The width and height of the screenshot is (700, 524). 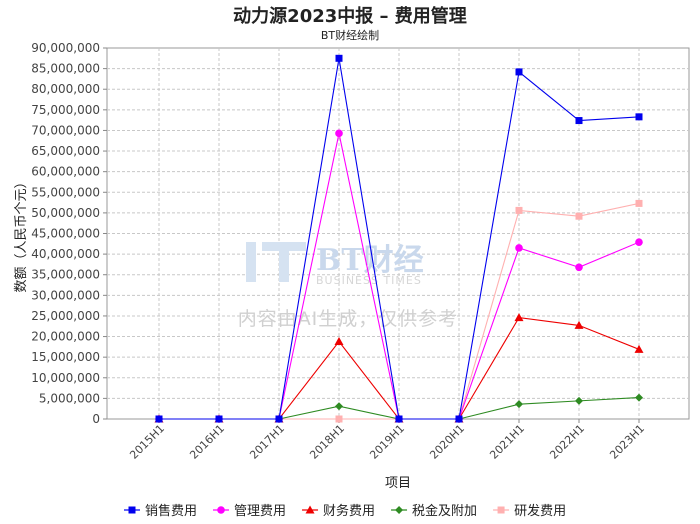 I want to click on legend-label: 税金及附加, so click(x=444, y=511).